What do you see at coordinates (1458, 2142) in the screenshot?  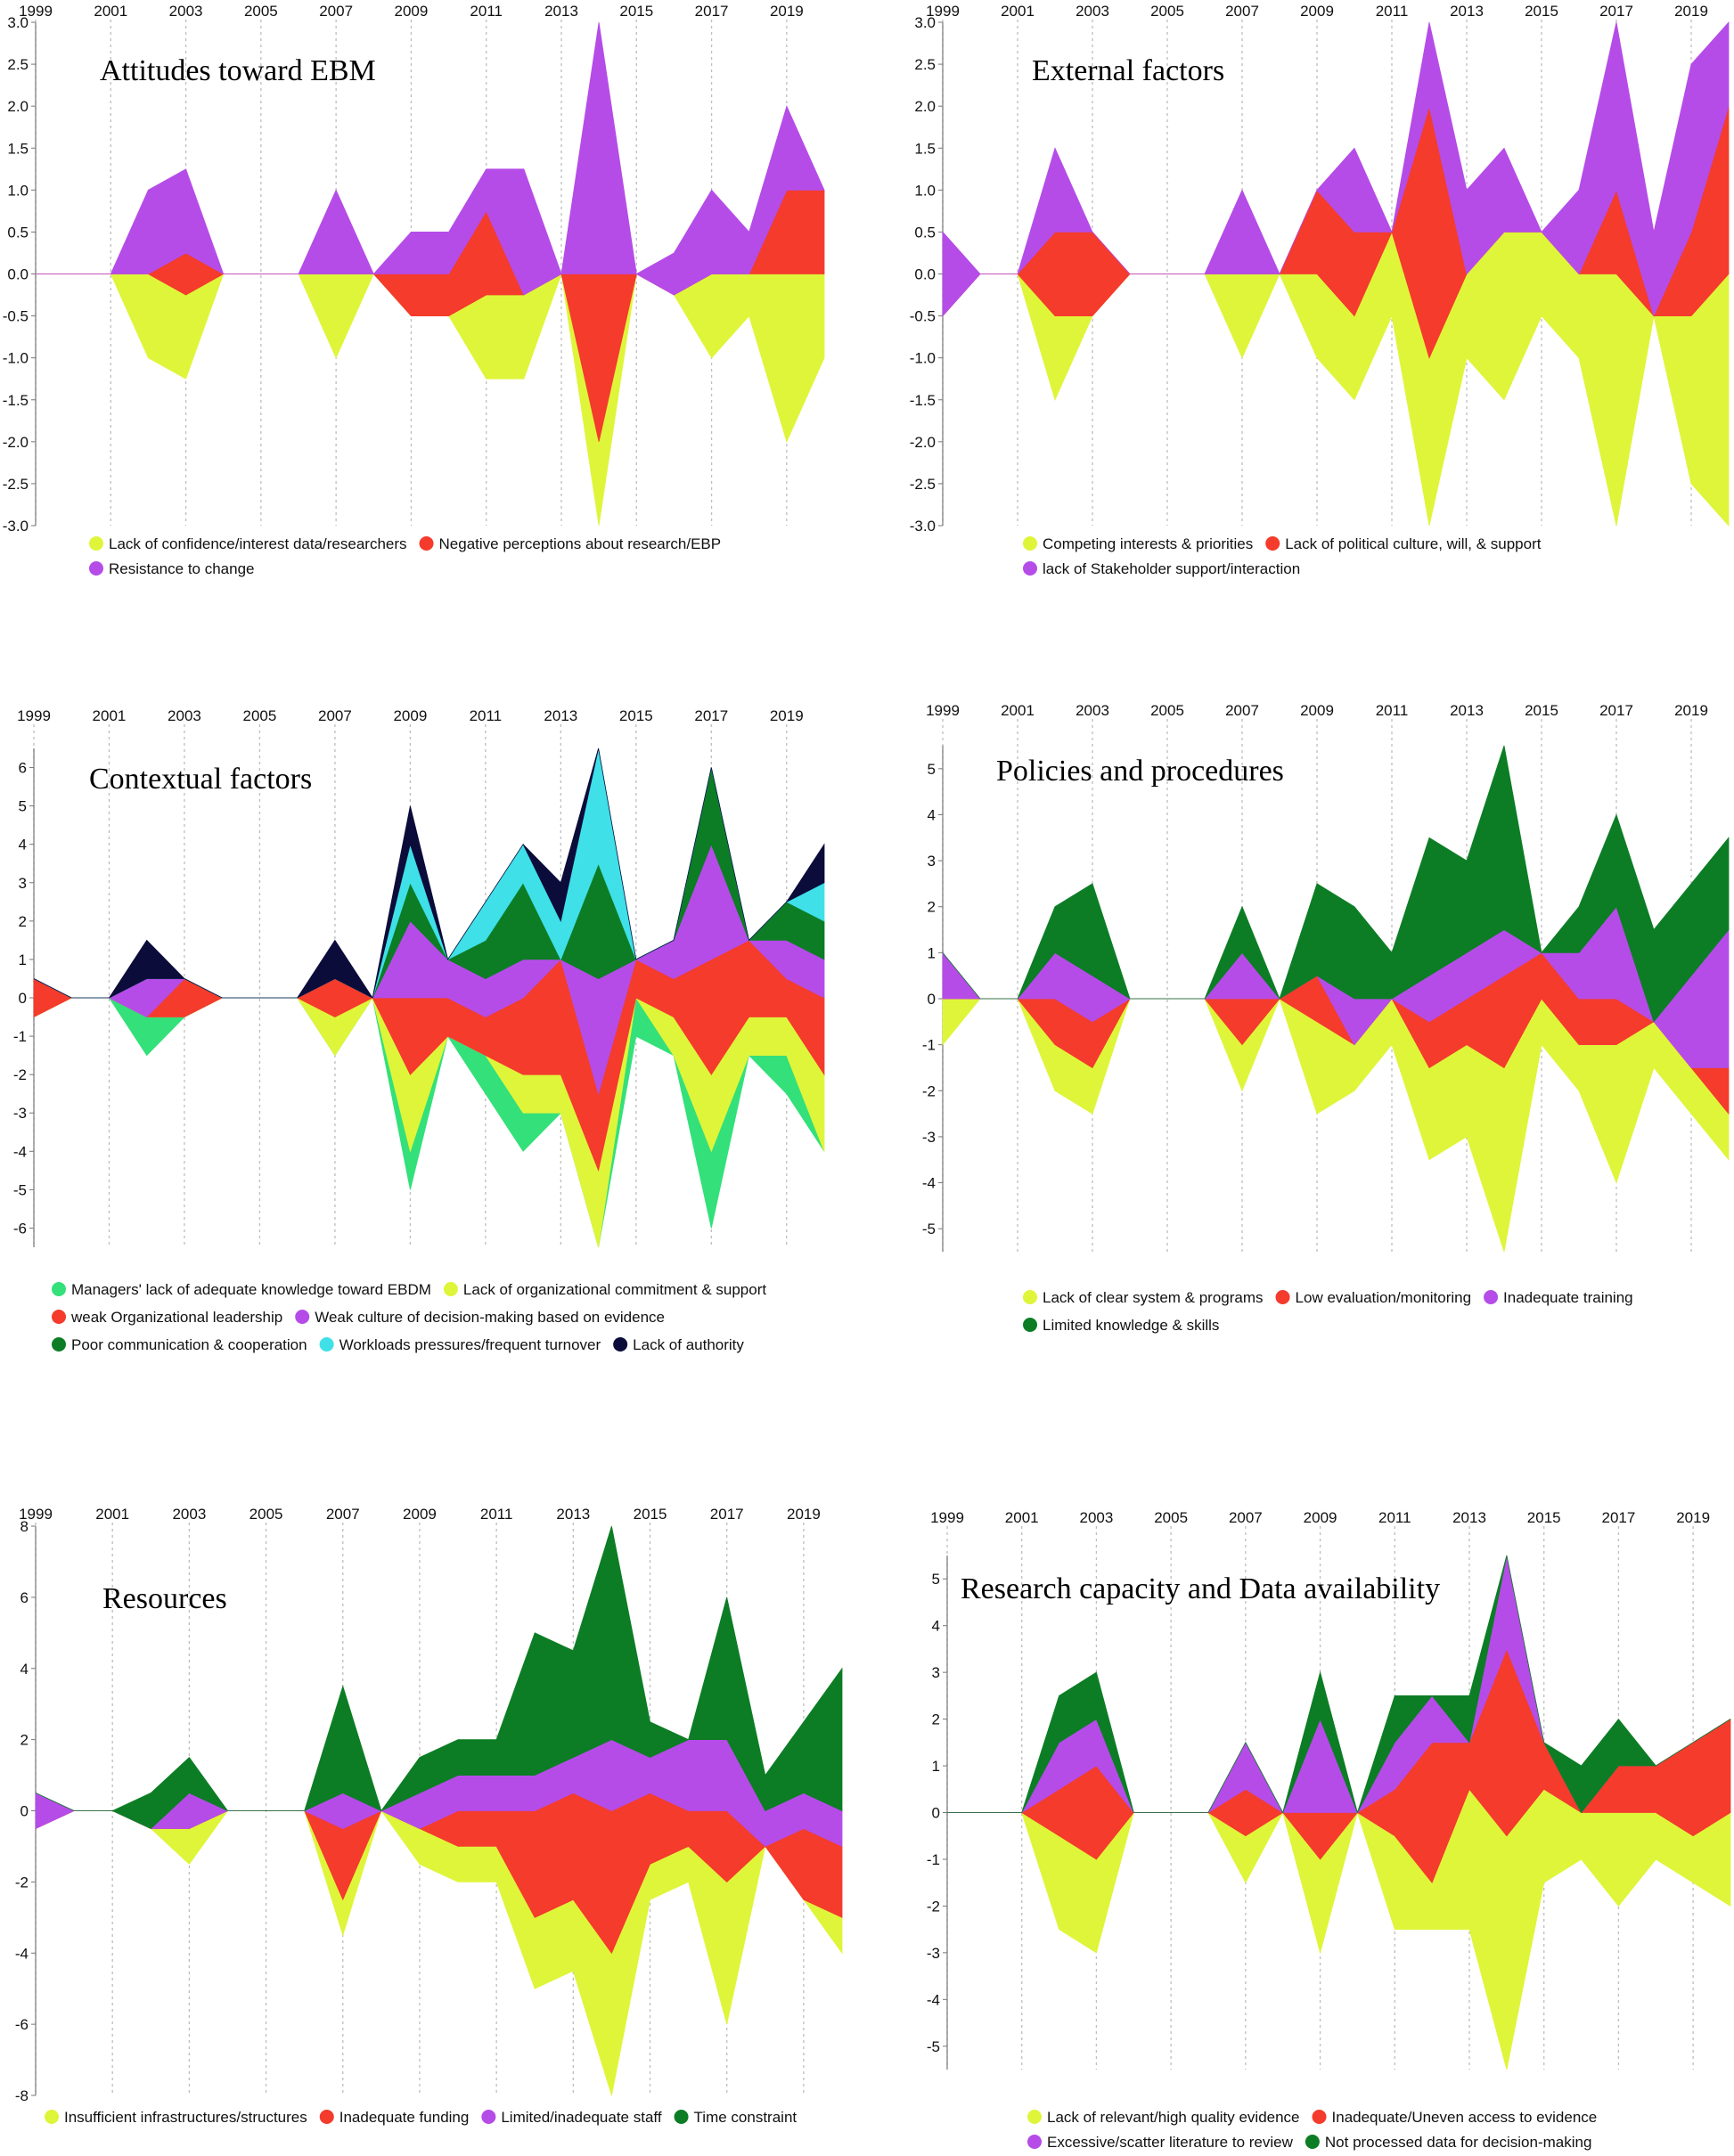 I see `legend-label: Not processed data for decision-making` at bounding box center [1458, 2142].